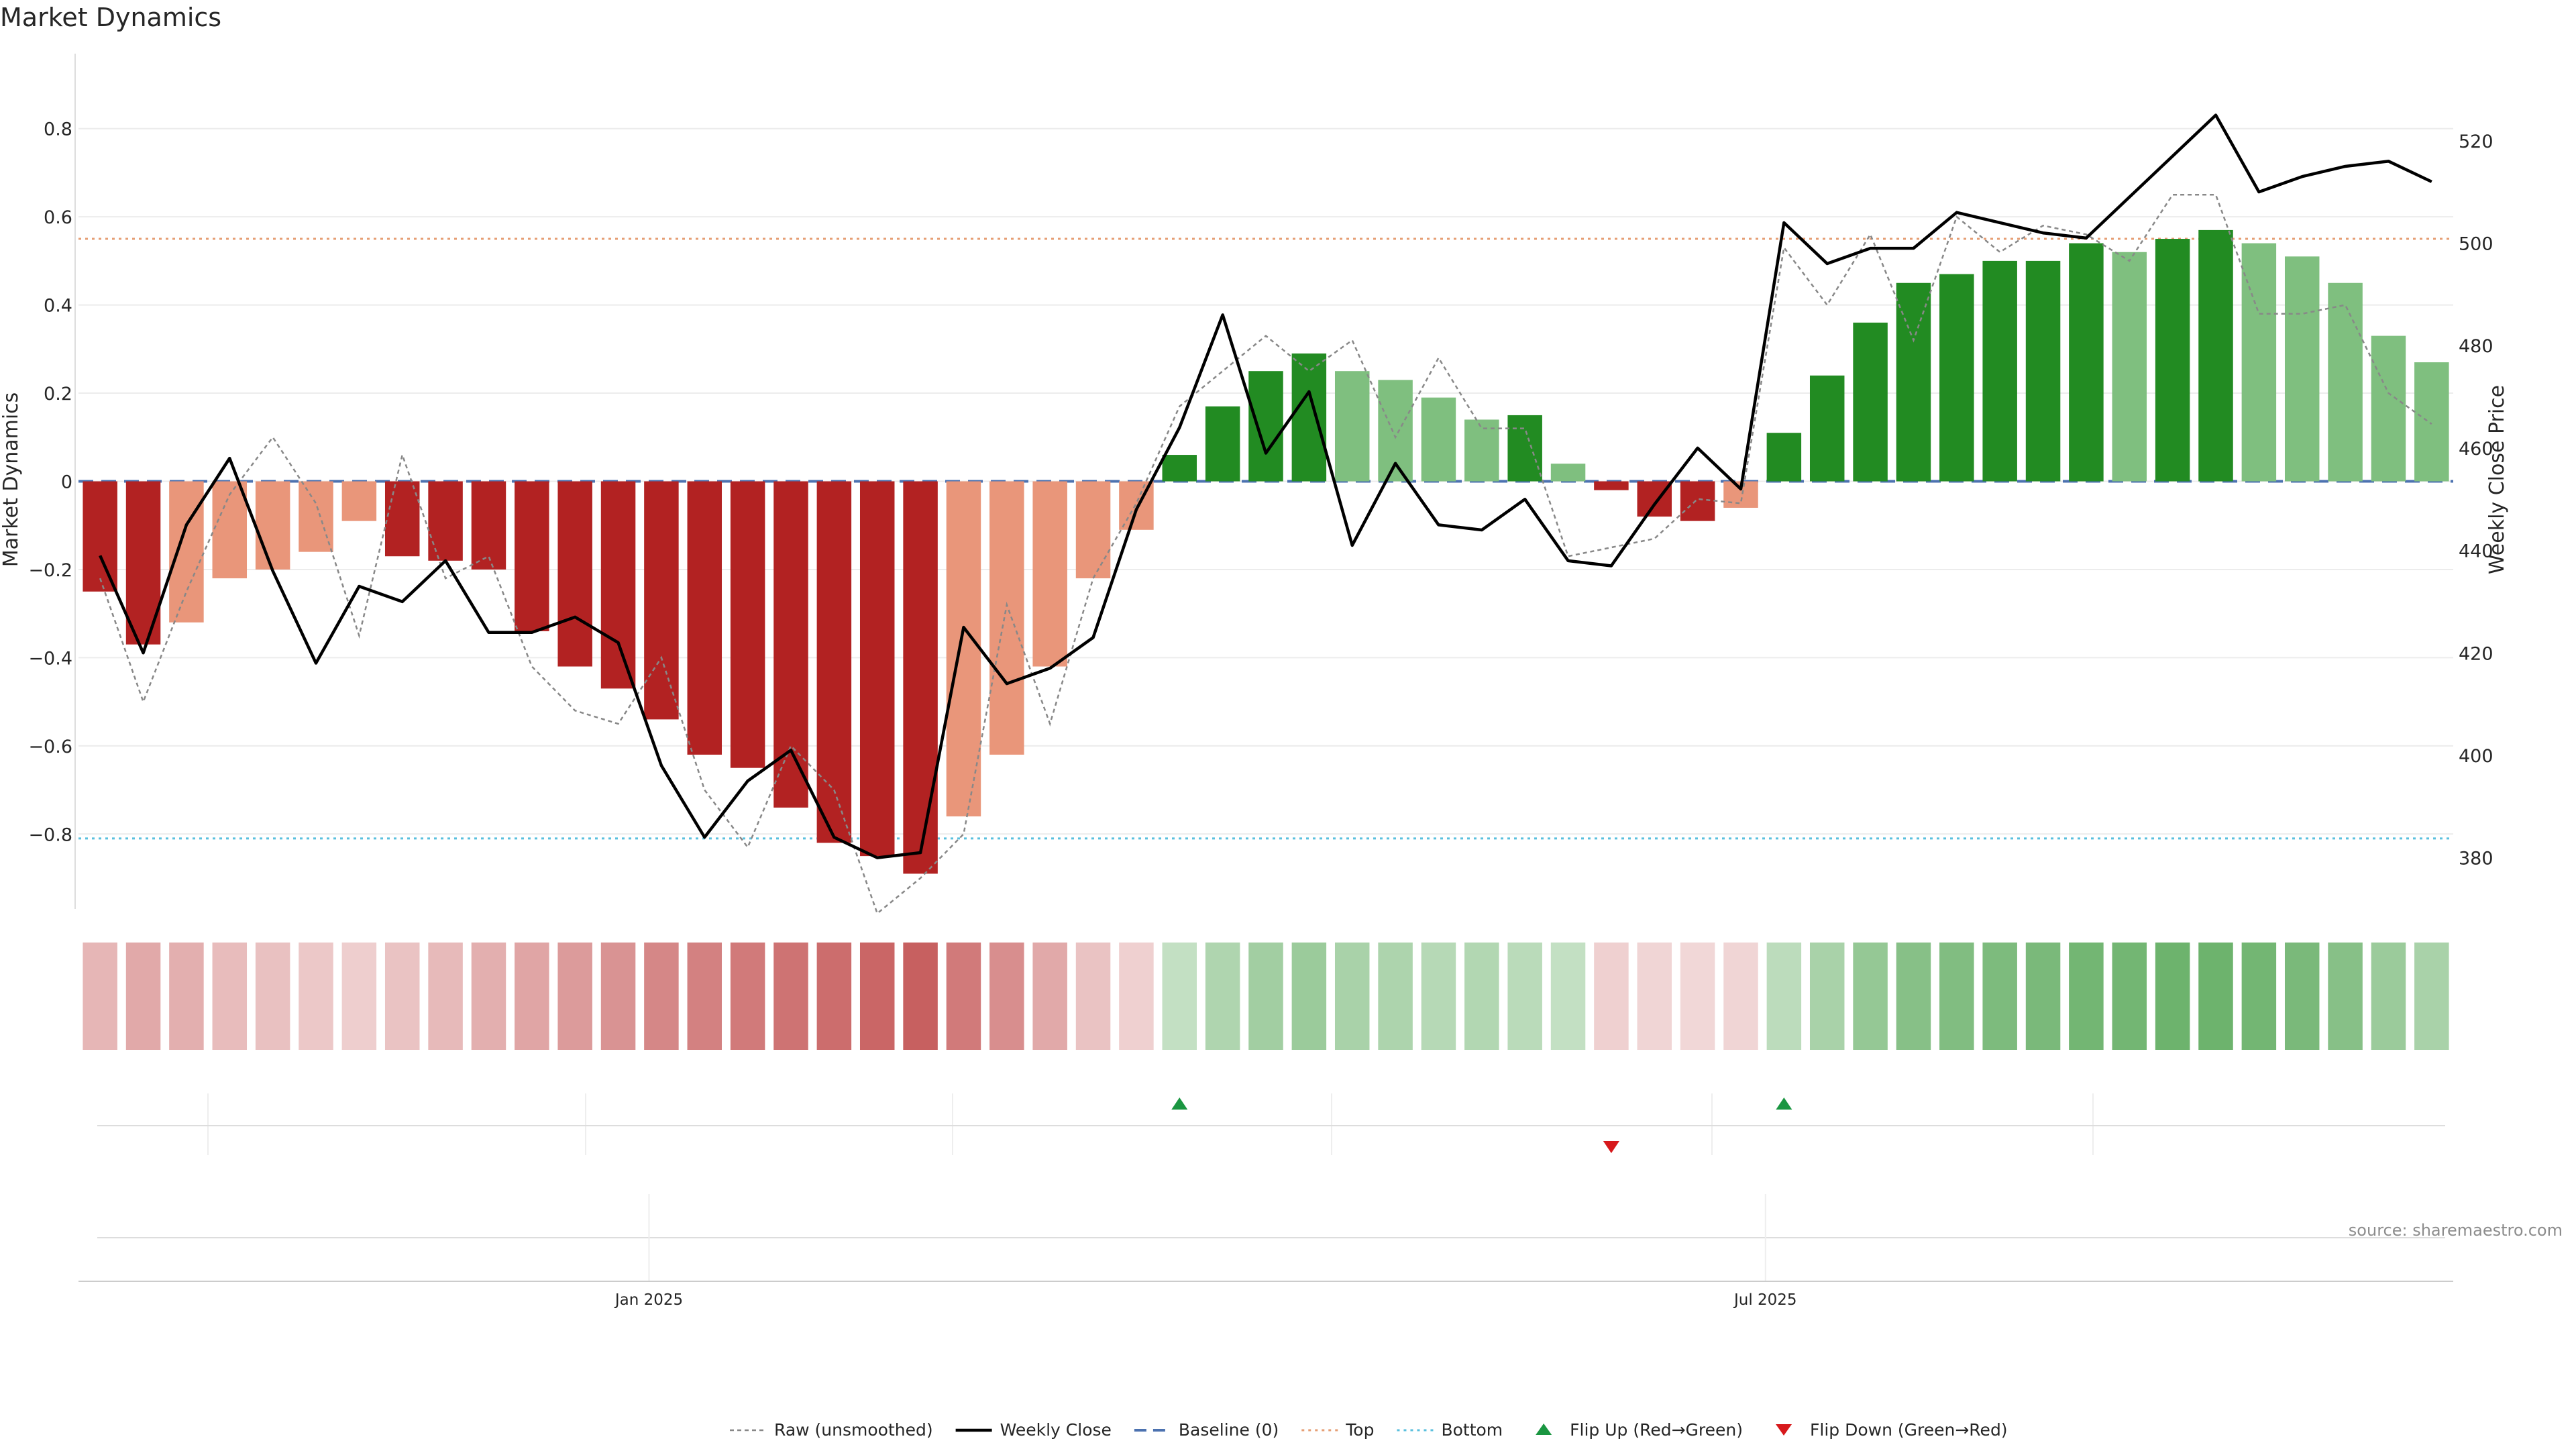 This screenshot has height=1449, width=2576. What do you see at coordinates (2476, 243) in the screenshot?
I see `right-tick-label: 500` at bounding box center [2476, 243].